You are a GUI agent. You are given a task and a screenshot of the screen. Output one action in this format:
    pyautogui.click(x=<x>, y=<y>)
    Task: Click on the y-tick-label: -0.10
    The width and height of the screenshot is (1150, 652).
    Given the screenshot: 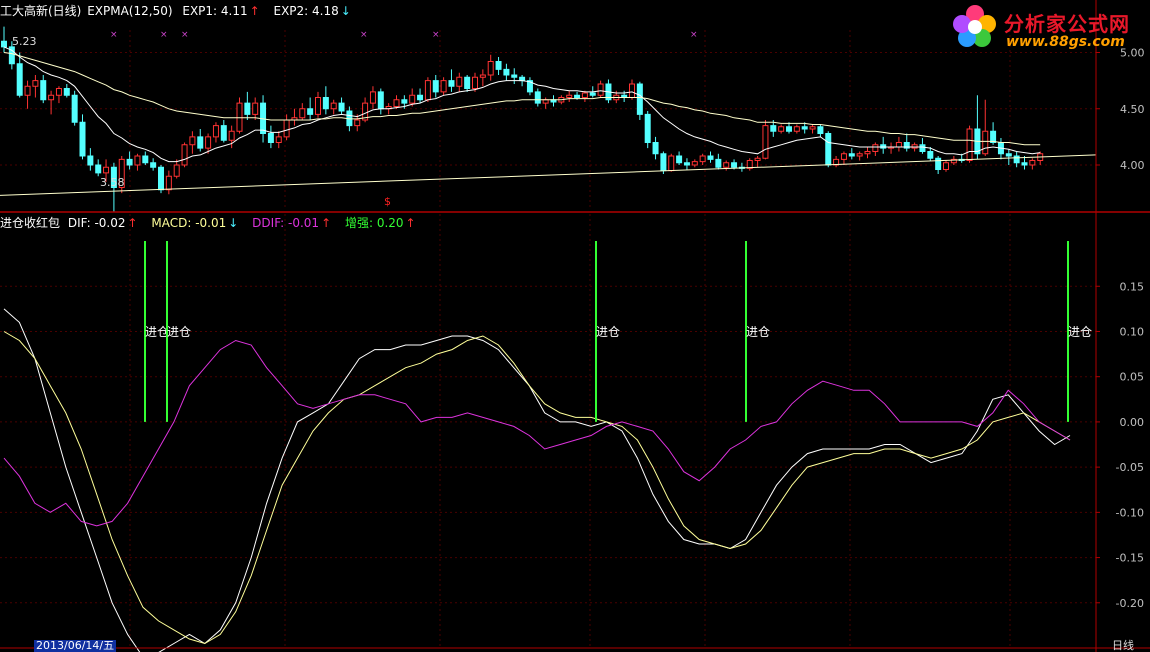 What is the action you would take?
    pyautogui.click(x=1130, y=512)
    